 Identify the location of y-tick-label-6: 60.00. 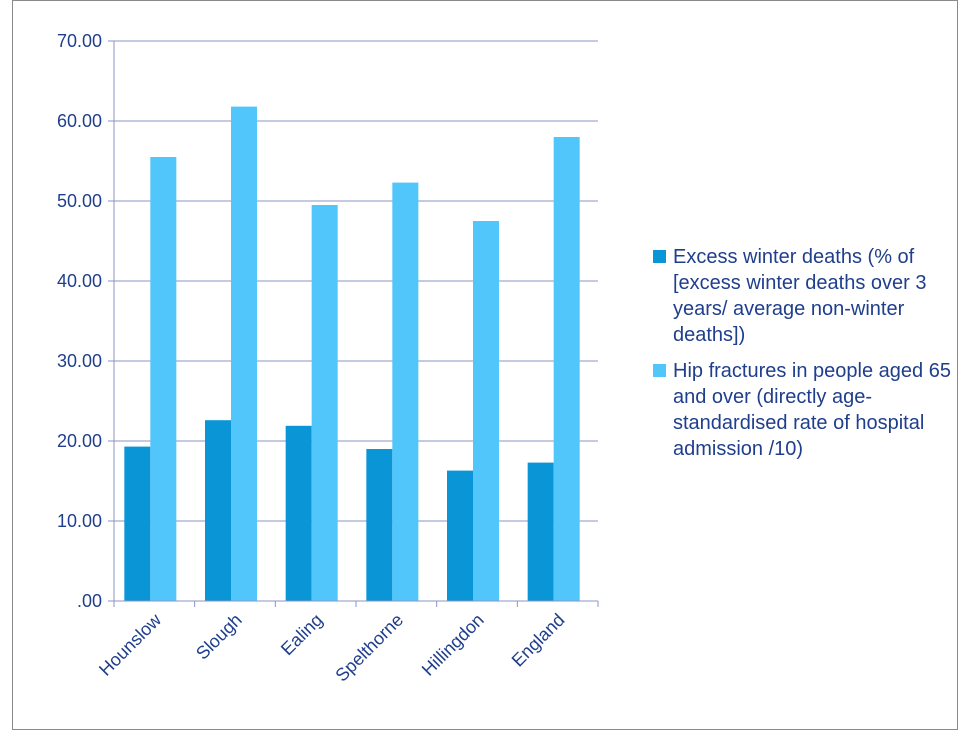
(79, 121).